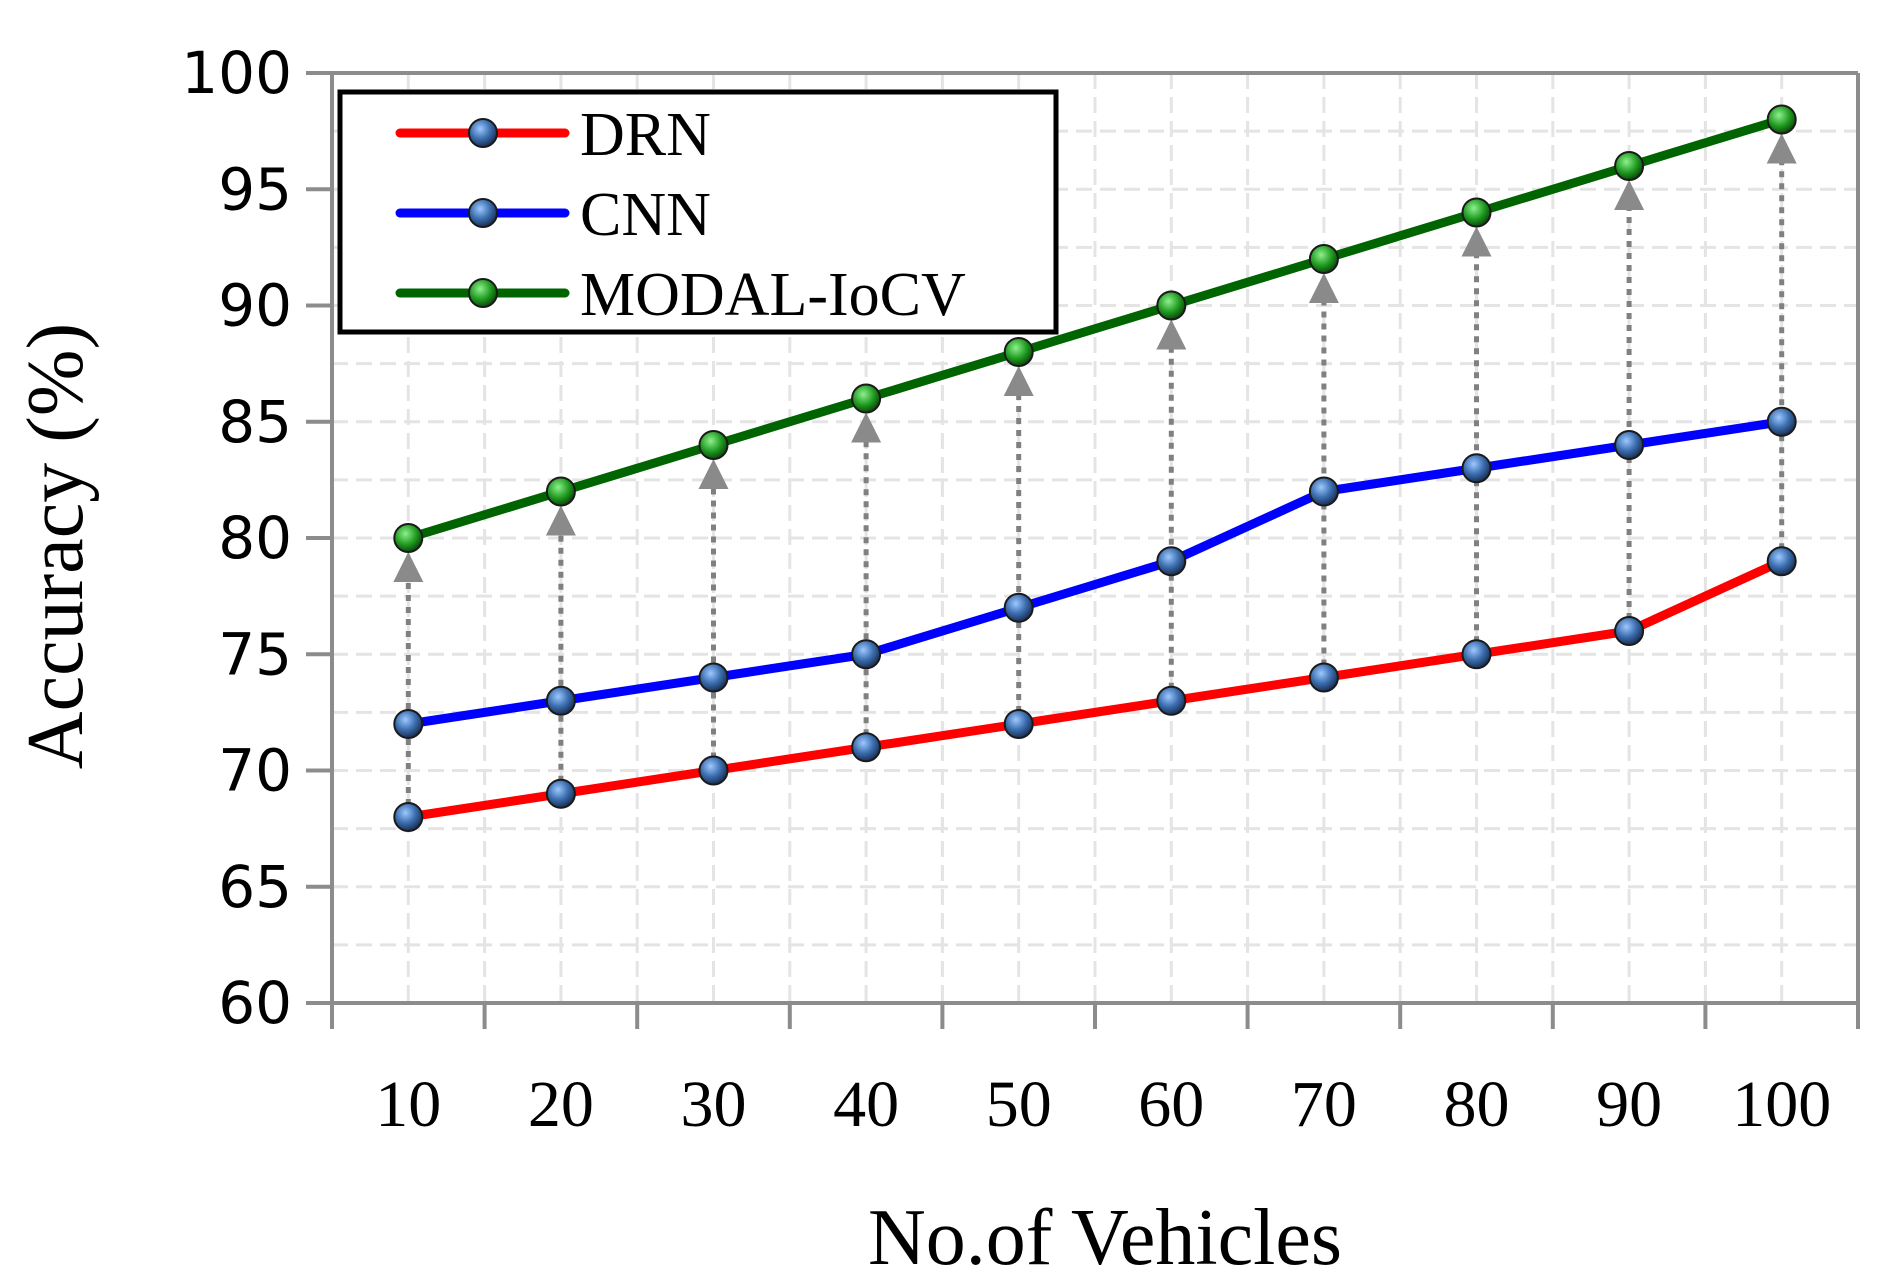 The height and width of the screenshot is (1286, 1882). Describe the element at coordinates (645, 215) in the screenshot. I see `legend-label: CNN` at that location.